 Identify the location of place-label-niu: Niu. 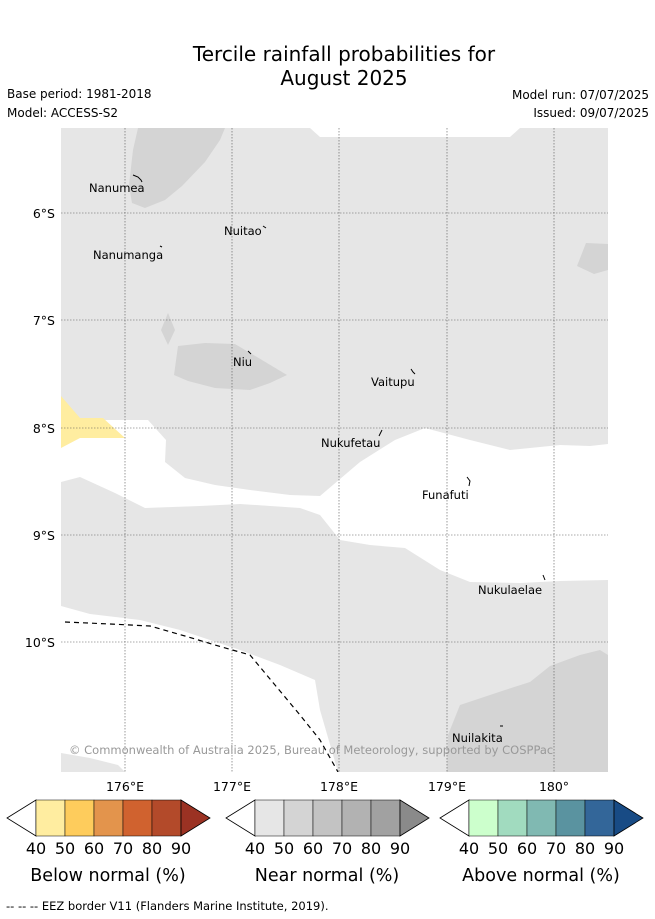
(242, 362).